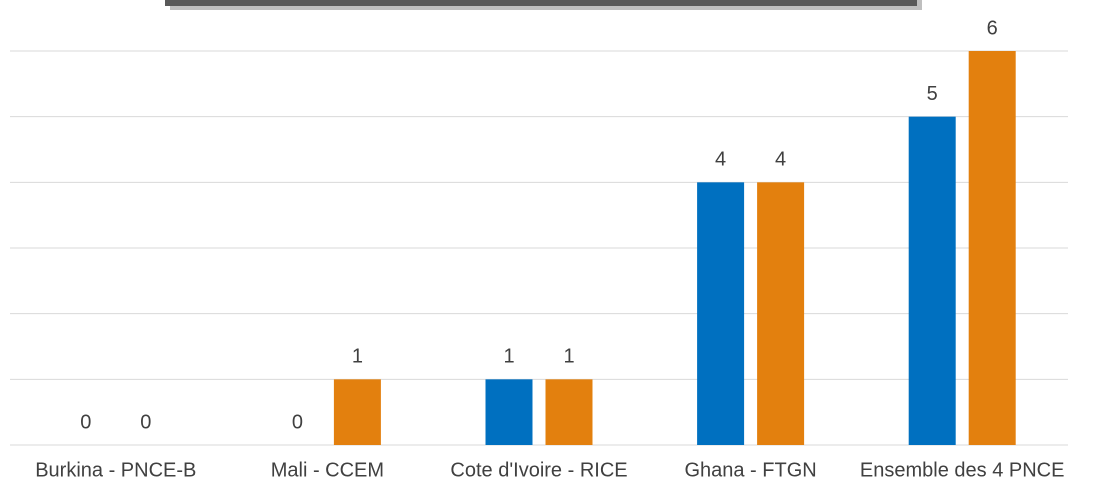 The width and height of the screenshot is (1097, 493). I want to click on x-tick-label: Burkina - PNCE-B, so click(115, 470).